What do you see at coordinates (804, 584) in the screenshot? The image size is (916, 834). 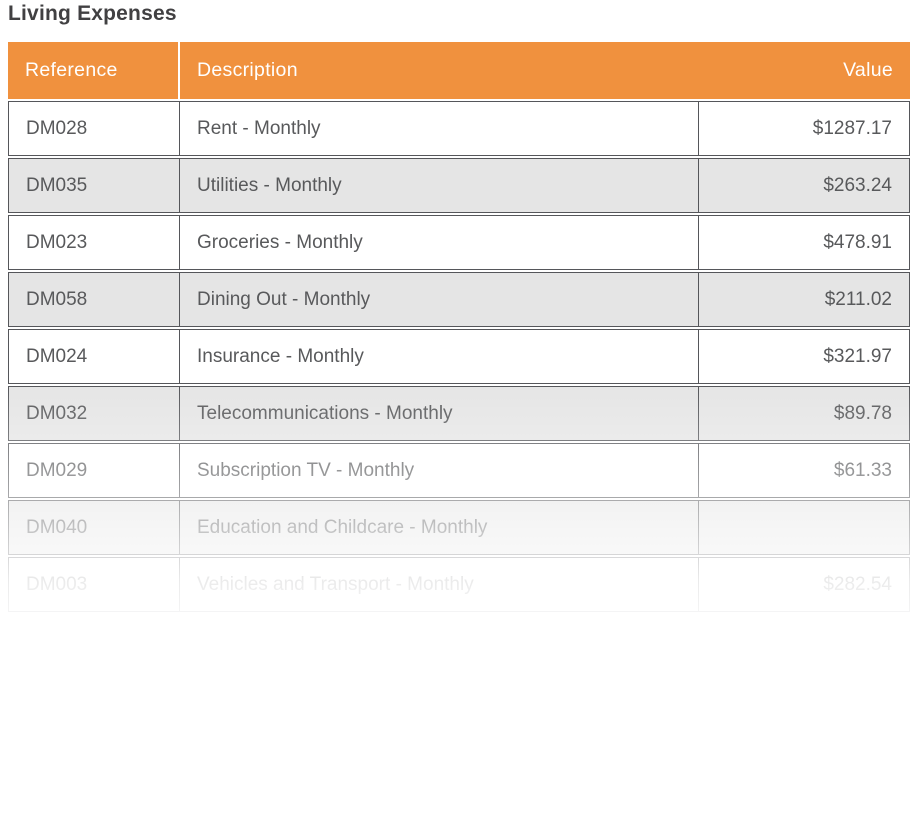 I see `cell-value: $282.54` at bounding box center [804, 584].